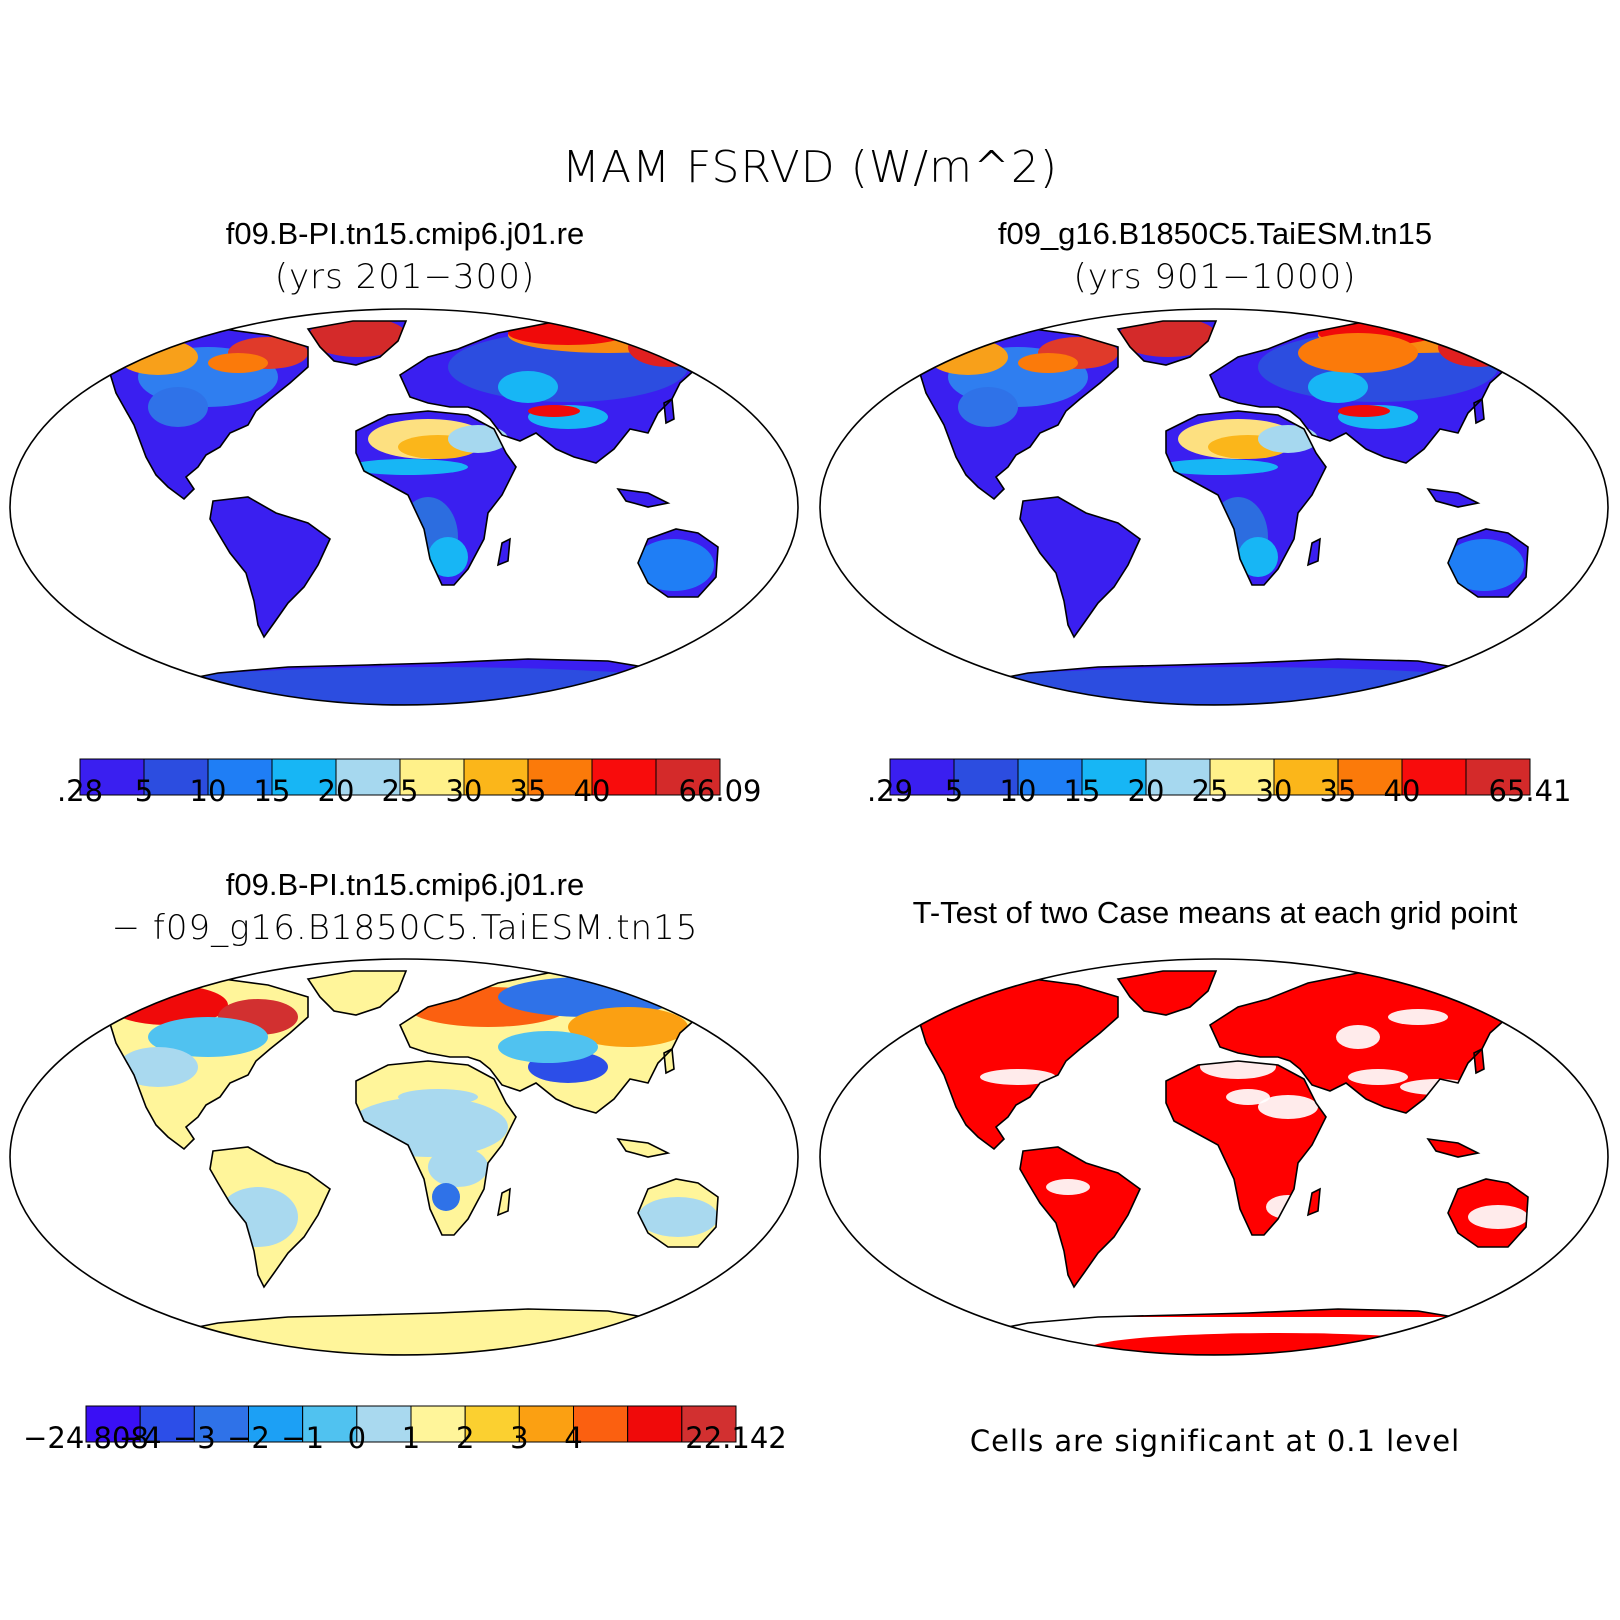  I want to click on significance-note: Cells are significant at 0.1 level, so click(1215, 1441).